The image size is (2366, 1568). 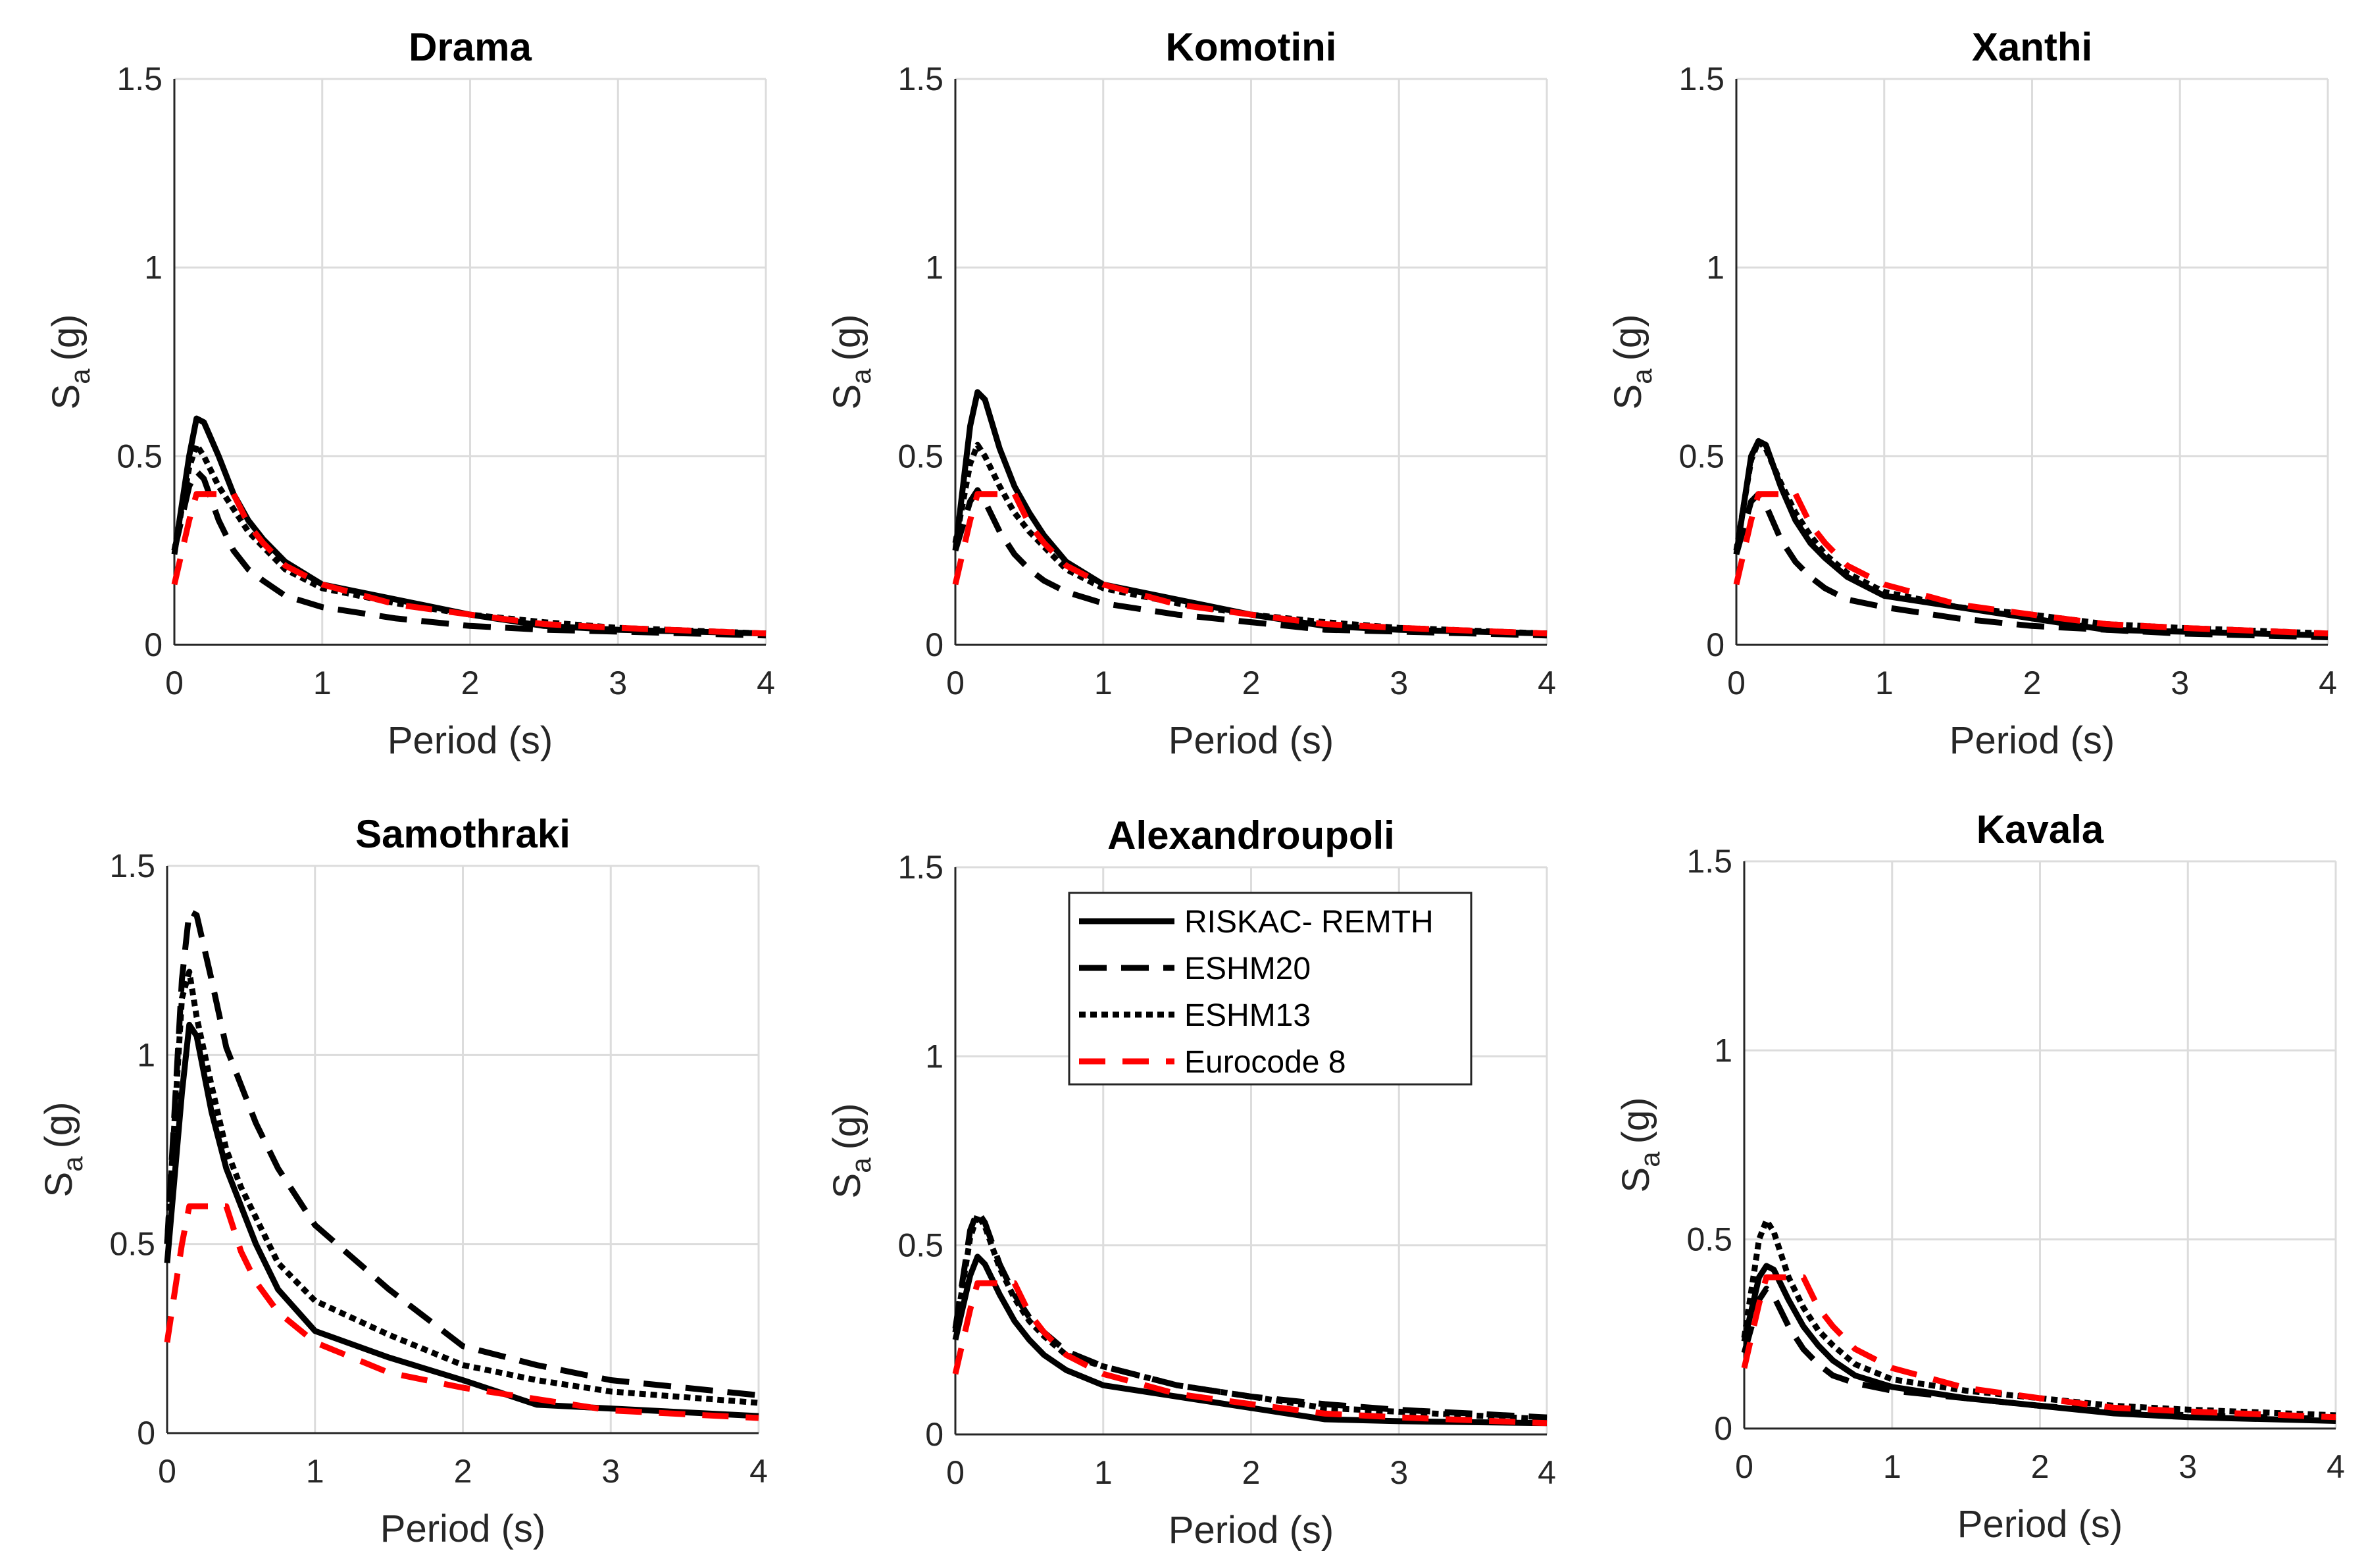 I want to click on legend-box, so click(x=1270, y=989).